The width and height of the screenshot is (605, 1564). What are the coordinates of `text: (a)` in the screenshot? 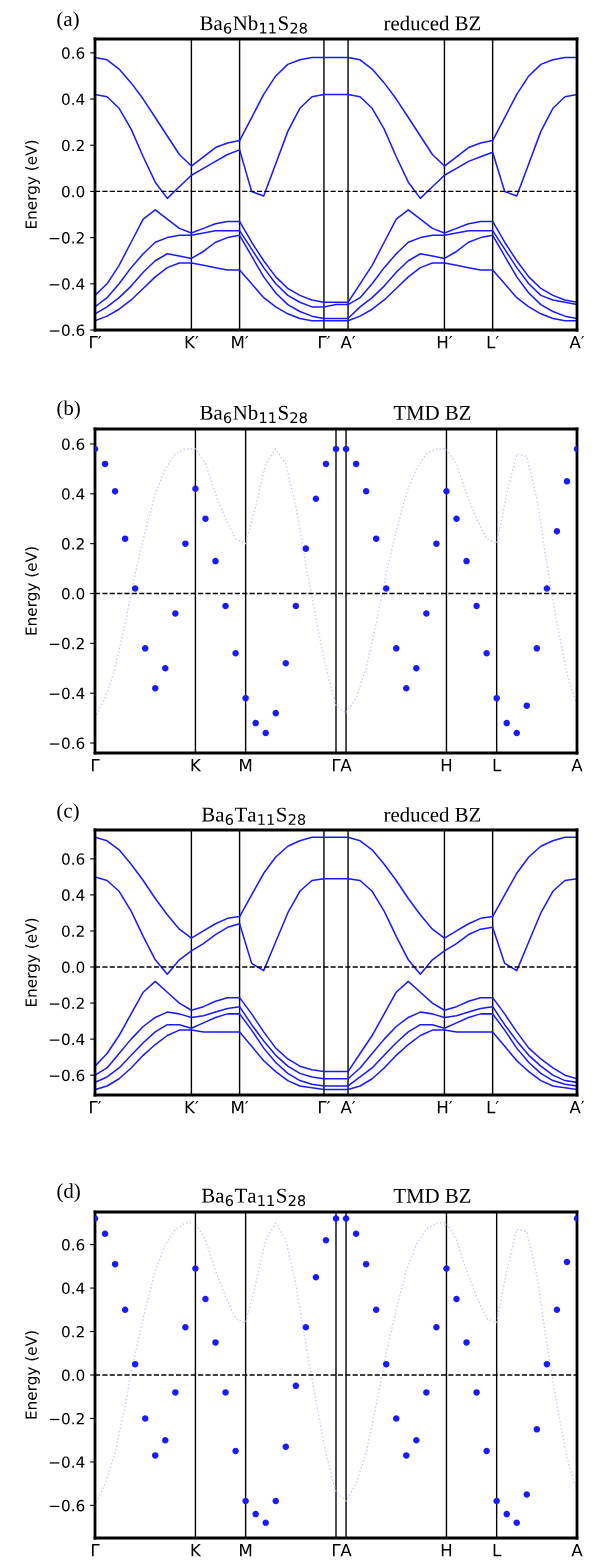 It's located at (68, 21).